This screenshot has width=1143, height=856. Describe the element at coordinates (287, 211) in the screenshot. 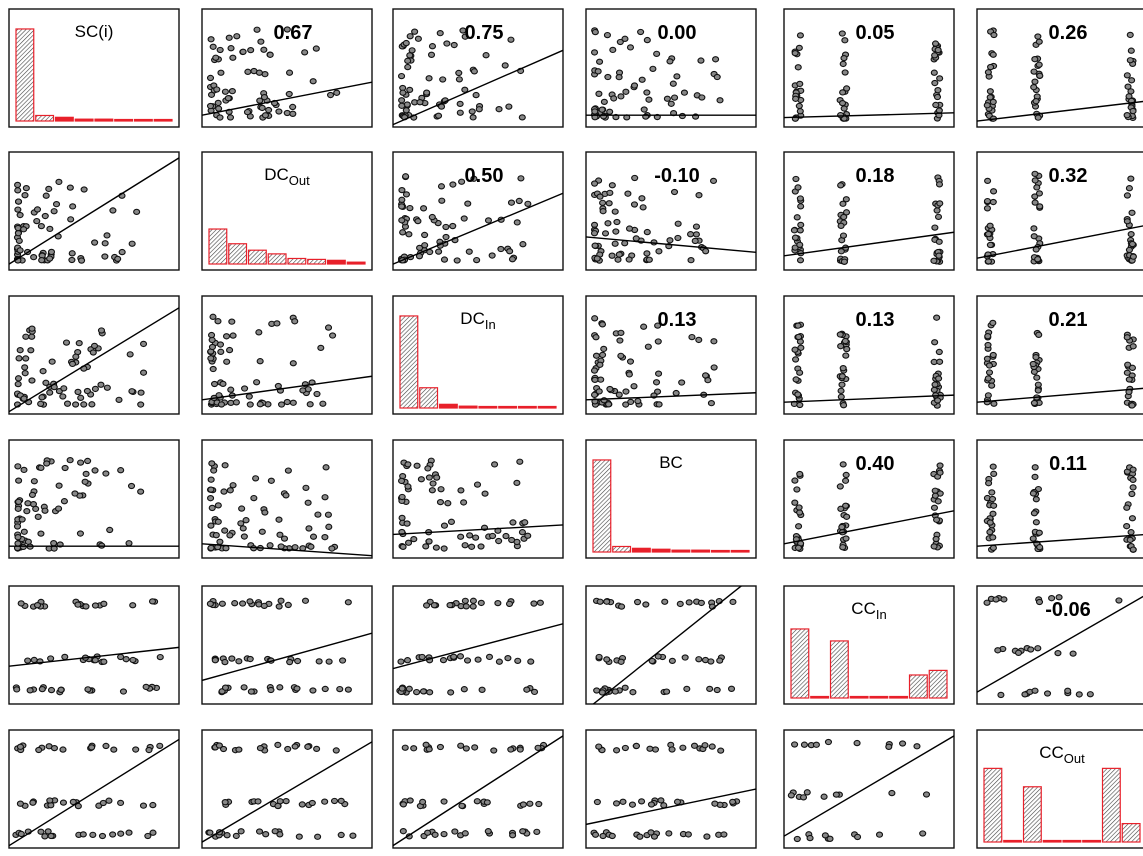

I see `panel-r1-c1: DCOut` at that location.